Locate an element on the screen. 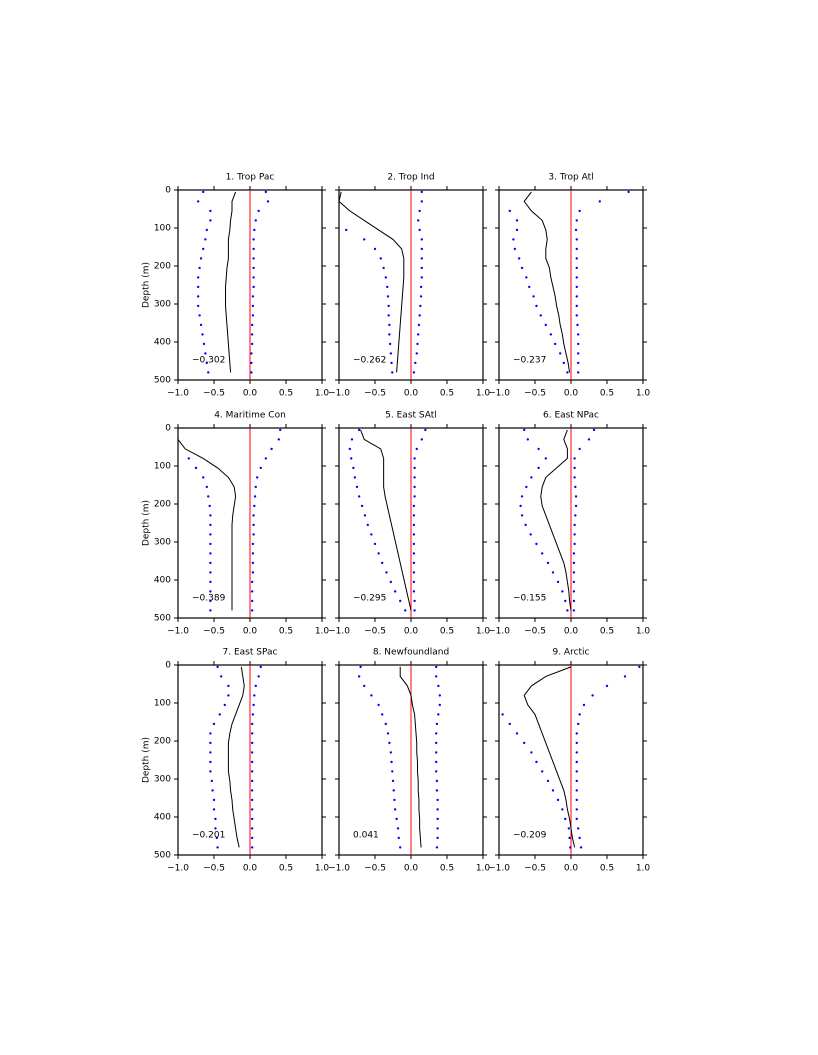 This screenshot has width=818, height=1055. x-tick-label: 1.0 is located at coordinates (643, 869).